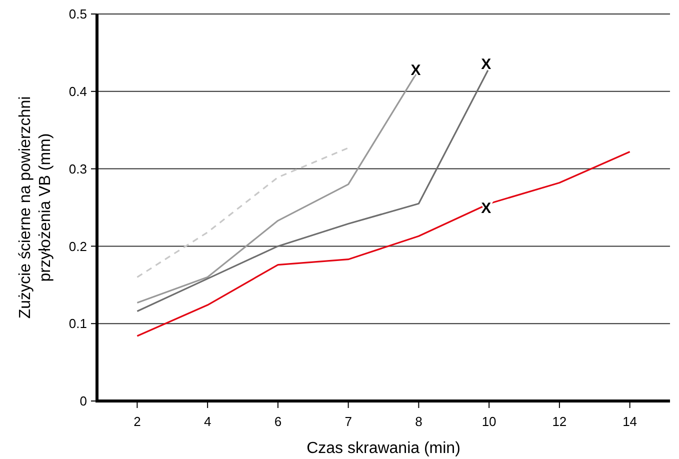 The height and width of the screenshot is (459, 679). I want to click on x-tick-label: 8, so click(418, 421).